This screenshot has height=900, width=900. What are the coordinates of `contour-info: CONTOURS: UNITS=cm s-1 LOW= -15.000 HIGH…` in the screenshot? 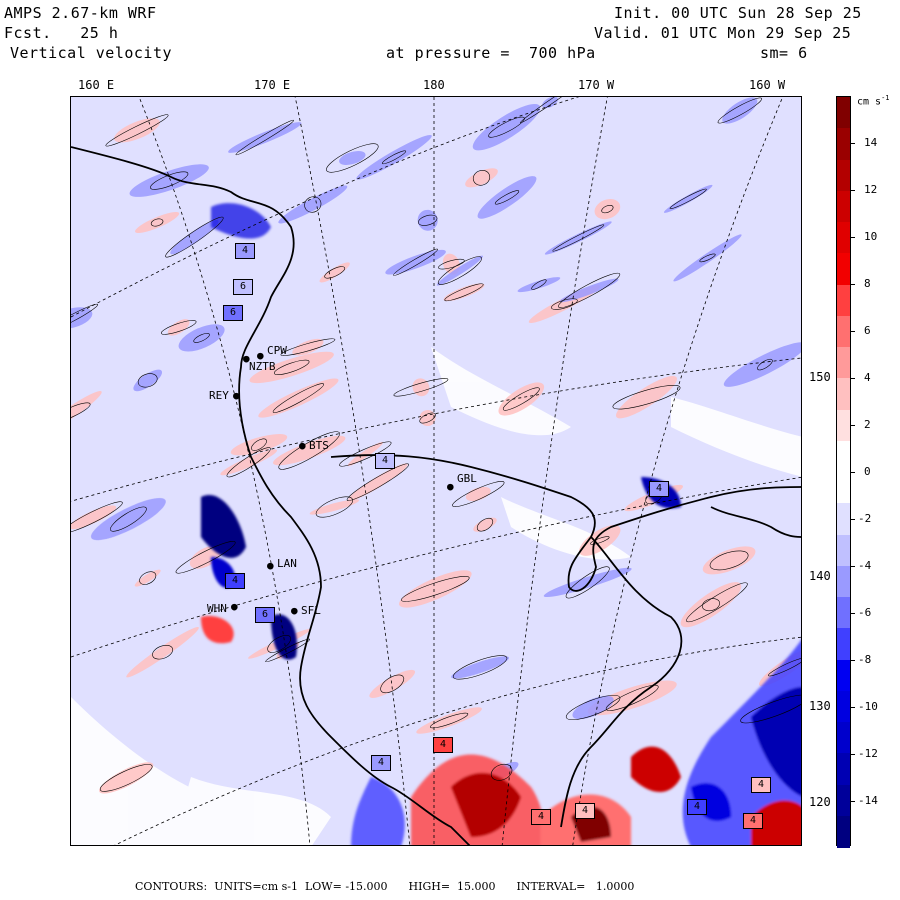 It's located at (385, 886).